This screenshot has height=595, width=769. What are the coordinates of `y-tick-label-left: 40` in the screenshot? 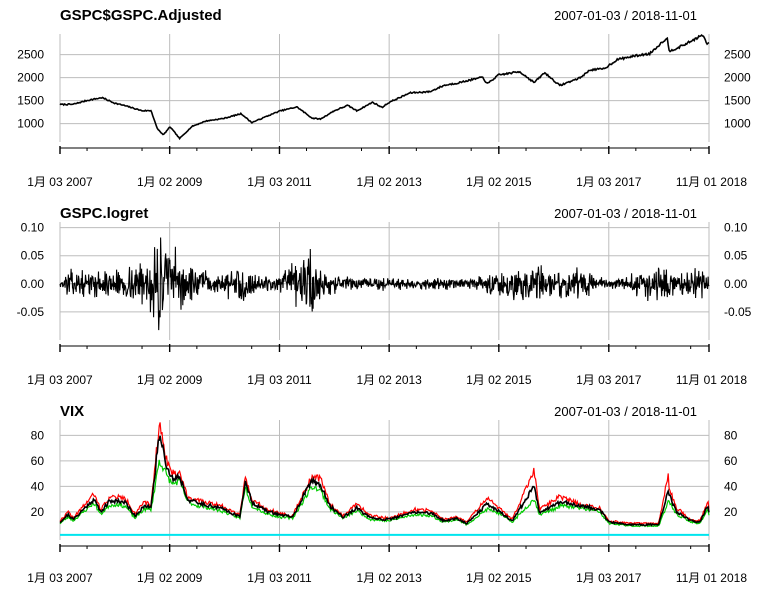 It's located at (38, 486).